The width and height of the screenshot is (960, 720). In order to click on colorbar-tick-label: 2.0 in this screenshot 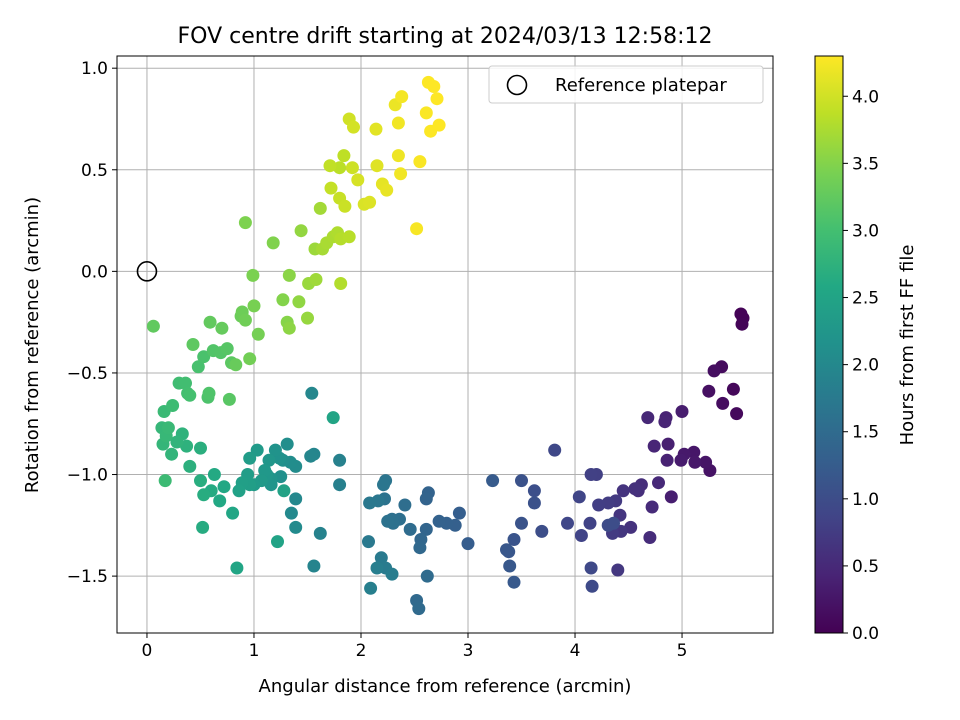, I will do `click(865, 366)`.